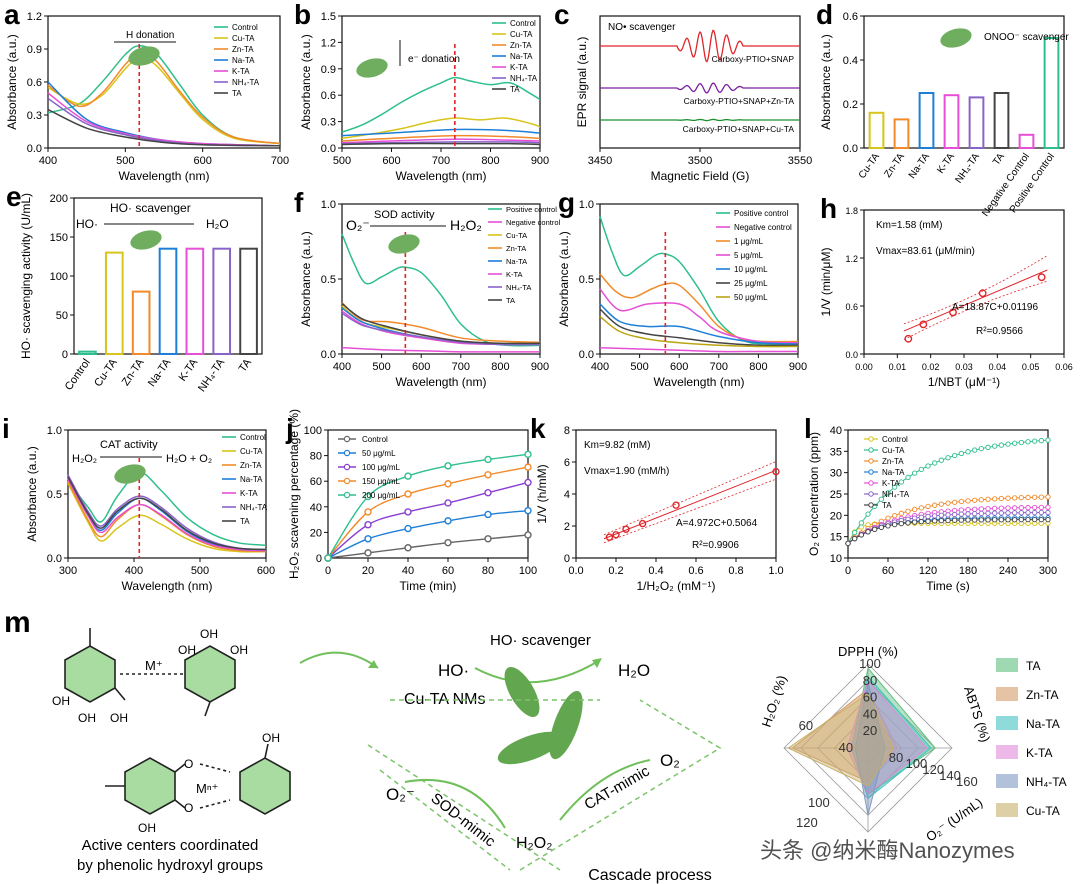 The height and width of the screenshot is (884, 1080). What do you see at coordinates (540, 640) in the screenshot?
I see `scheme-ho-scavenger: HO· scavenger` at bounding box center [540, 640].